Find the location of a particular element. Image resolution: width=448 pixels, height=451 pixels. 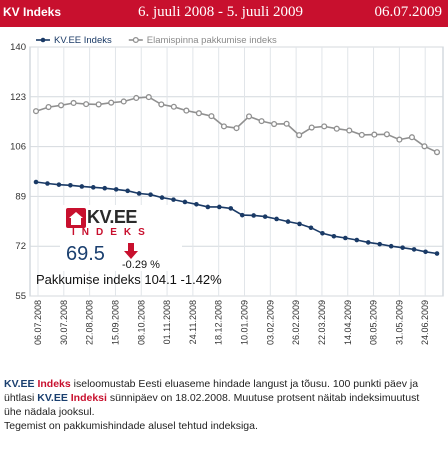

legend-label: KV.EE Indeks is located at coordinates (83, 40).